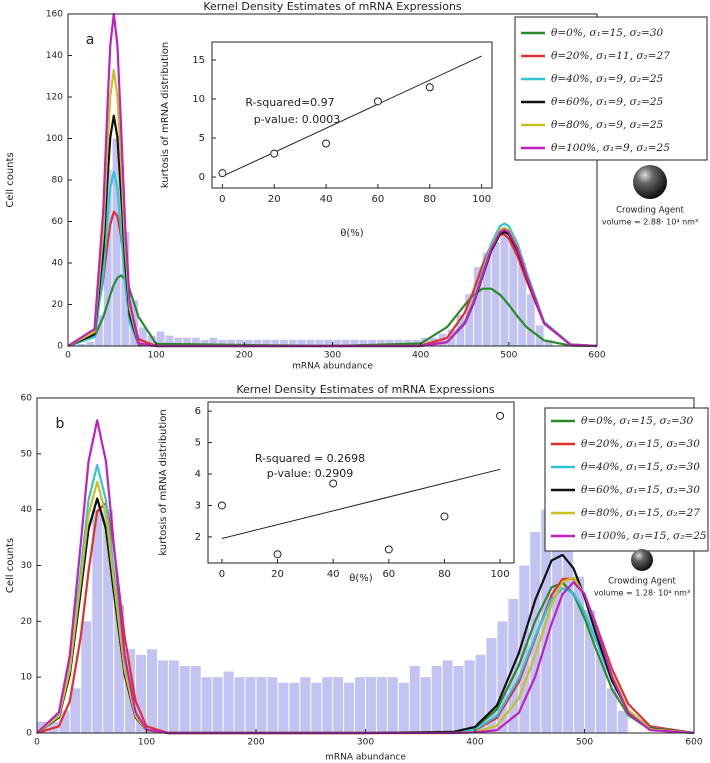 This screenshot has width=710, height=763. I want to click on fit-line, so click(361, 503).